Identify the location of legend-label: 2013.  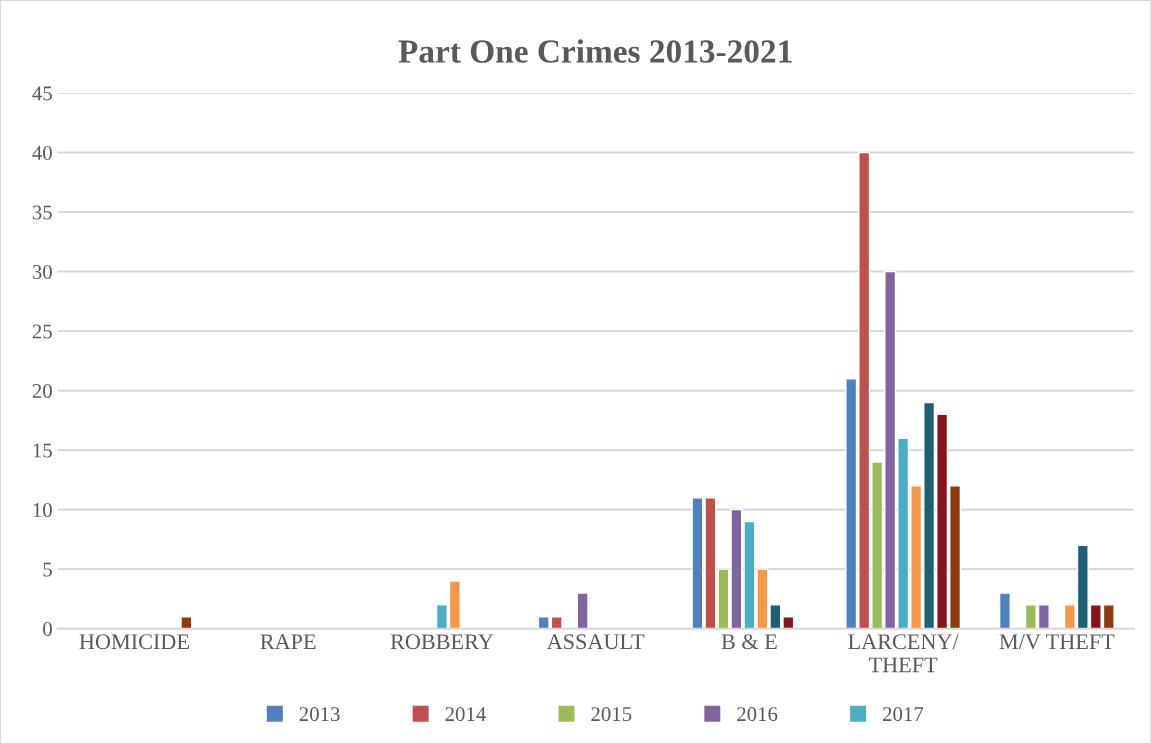
(319, 714).